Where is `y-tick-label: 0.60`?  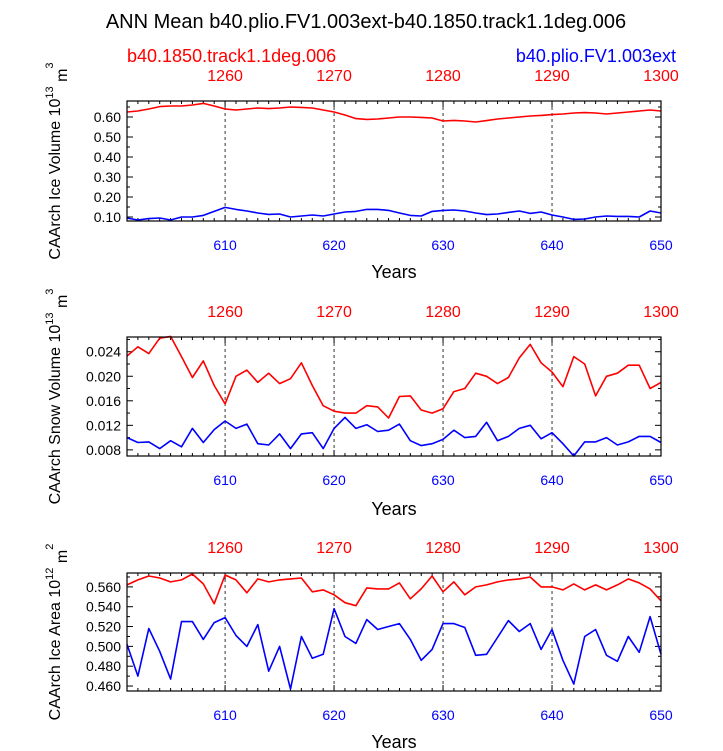 y-tick-label: 0.60 is located at coordinates (107, 117).